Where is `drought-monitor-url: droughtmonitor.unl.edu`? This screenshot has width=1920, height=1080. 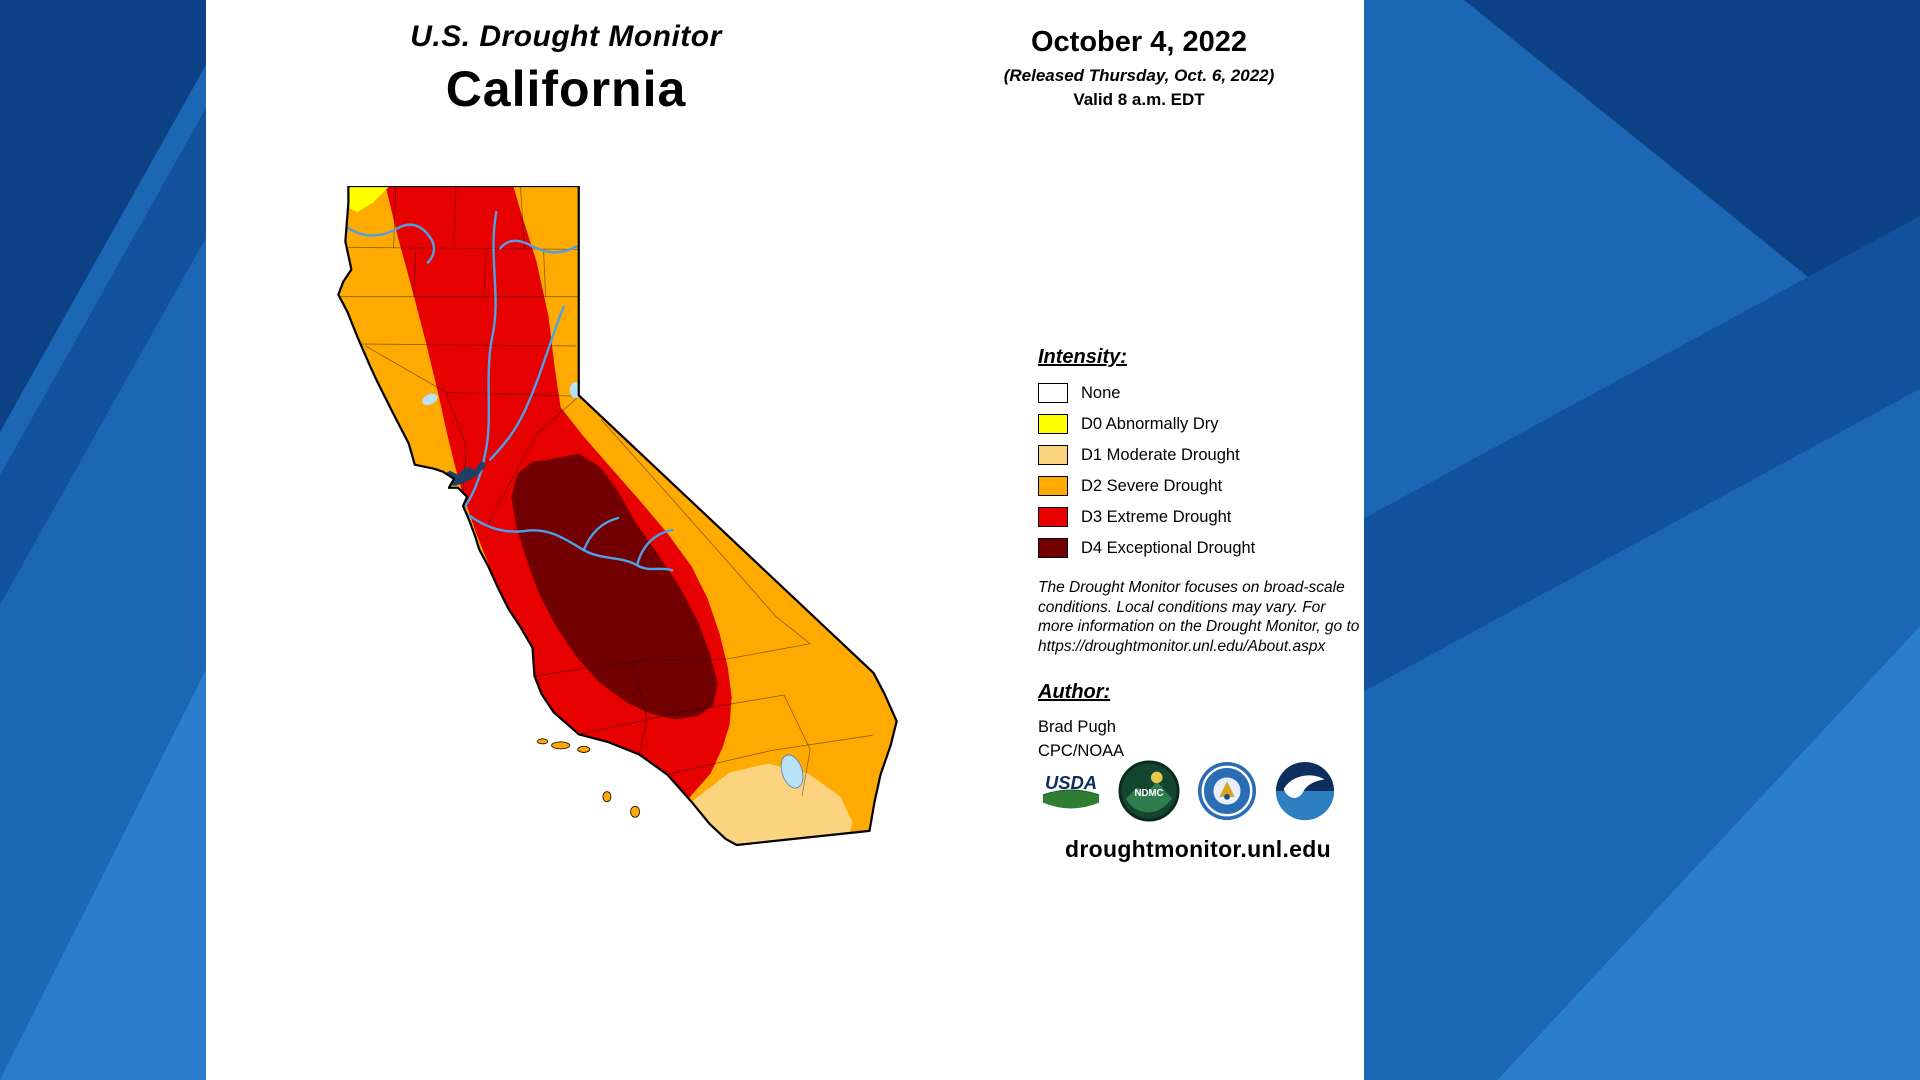 drought-monitor-url: droughtmonitor.unl.edu is located at coordinates (1198, 849).